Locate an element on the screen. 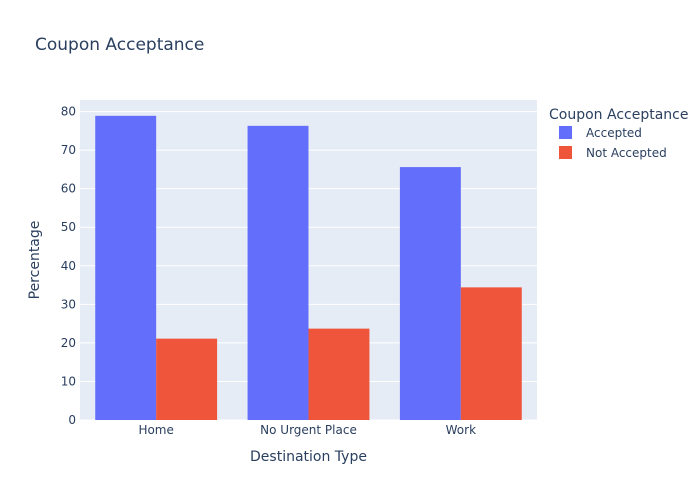  x-tick-label: Home is located at coordinates (155, 430).